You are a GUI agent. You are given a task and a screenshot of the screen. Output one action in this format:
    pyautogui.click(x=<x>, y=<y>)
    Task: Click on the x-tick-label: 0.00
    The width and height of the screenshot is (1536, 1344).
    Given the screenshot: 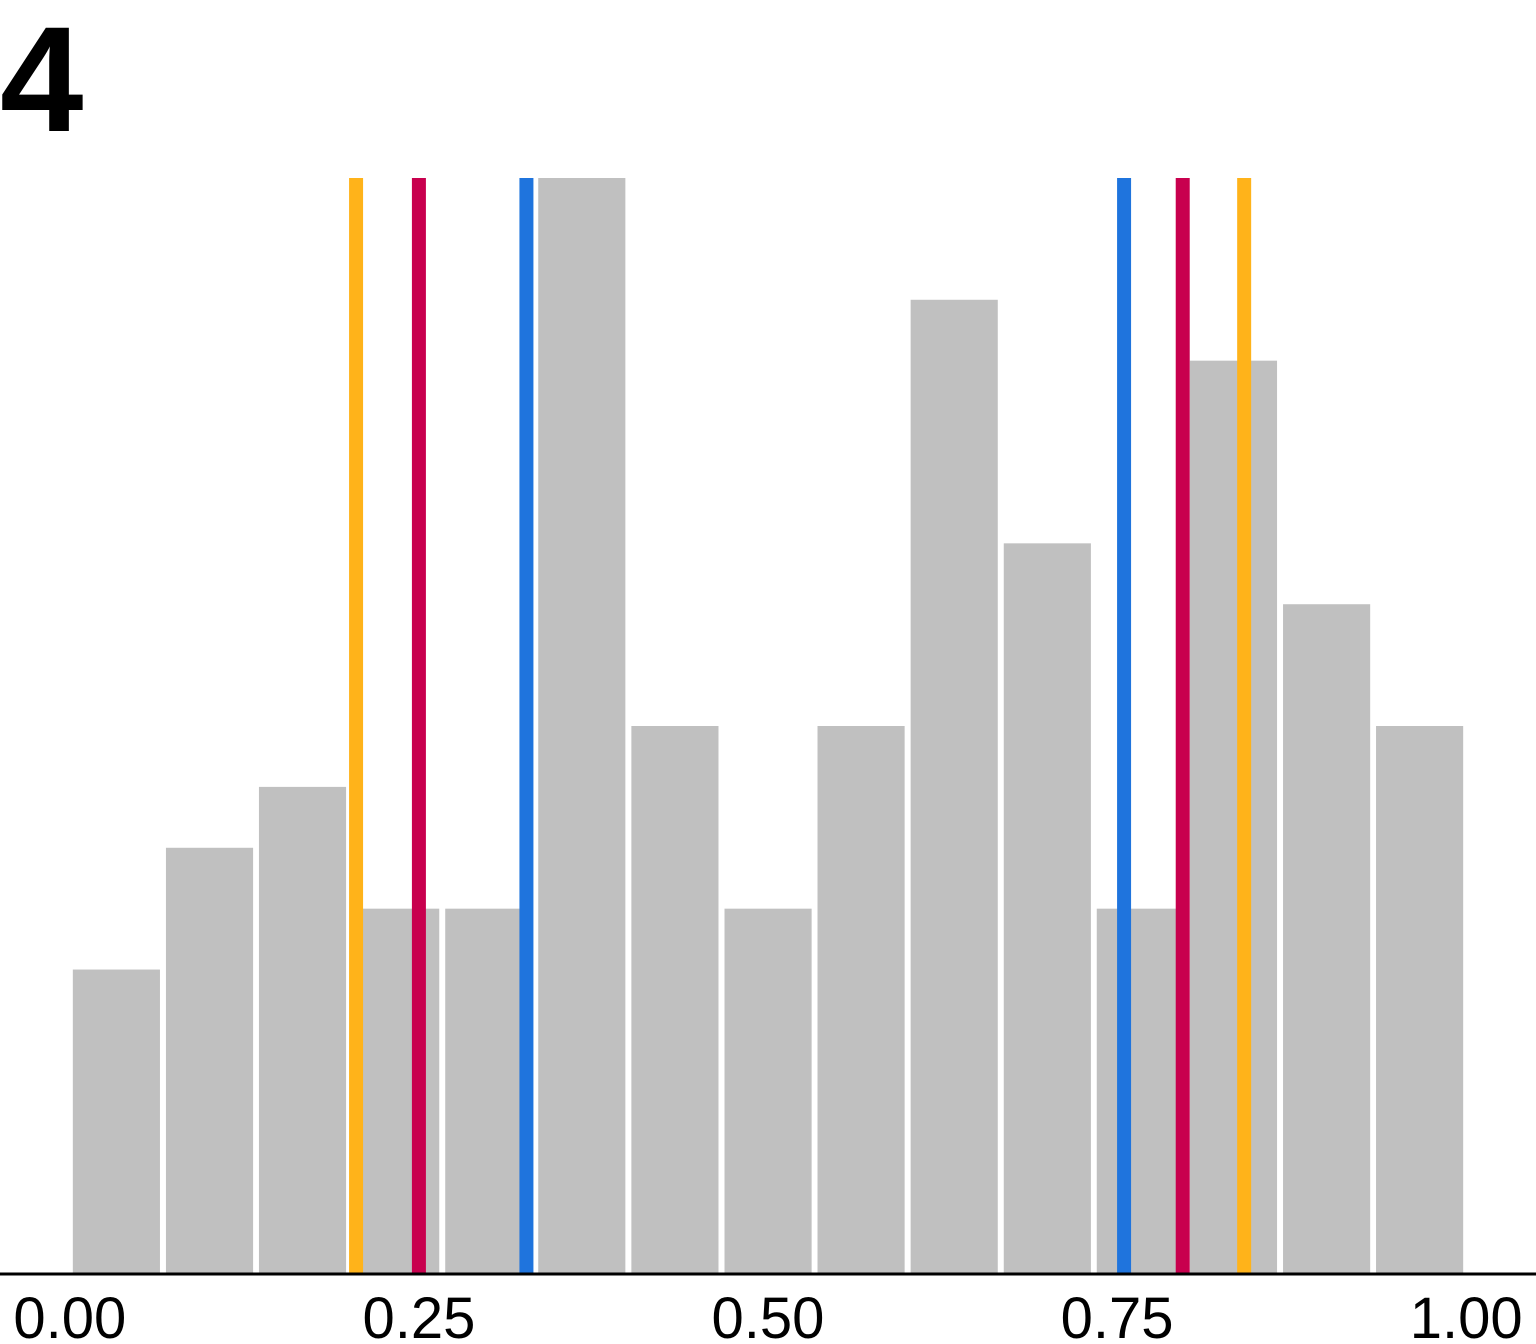 What is the action you would take?
    pyautogui.click(x=69, y=1315)
    